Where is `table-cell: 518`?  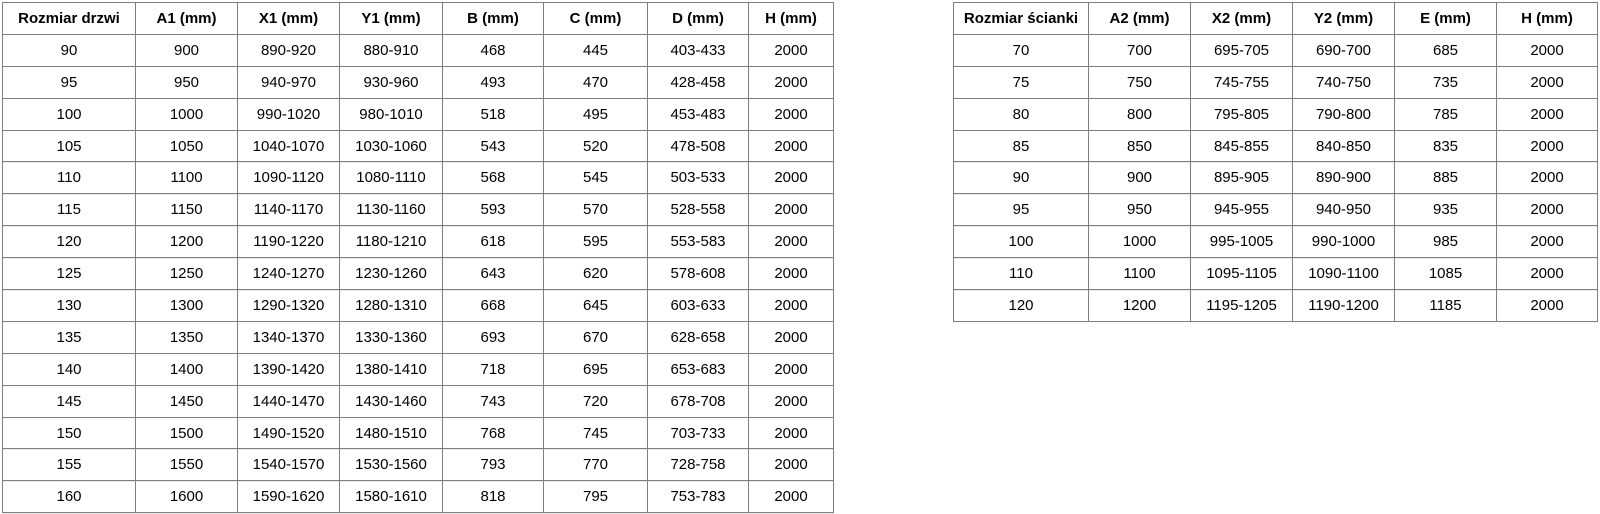 table-cell: 518 is located at coordinates (493, 114).